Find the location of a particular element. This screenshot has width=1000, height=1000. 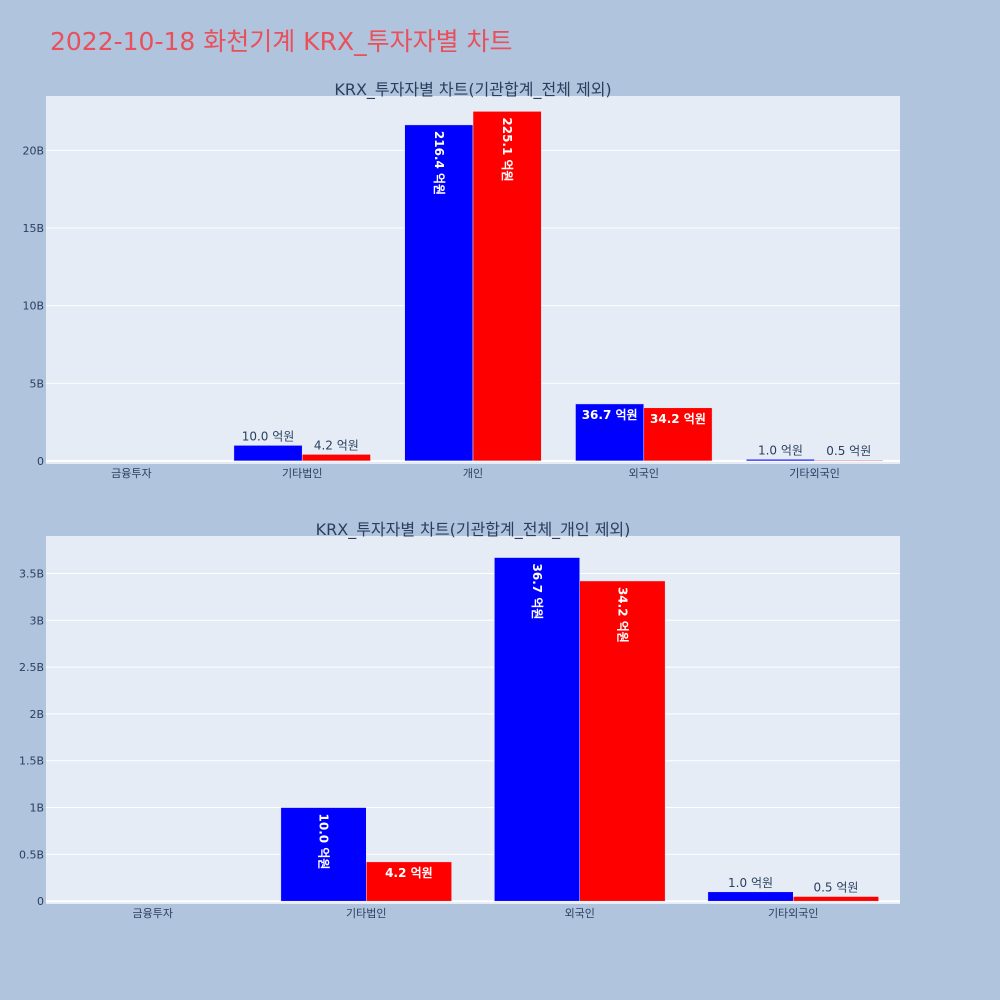

y-tick-label: 0.5B is located at coordinates (31, 854).